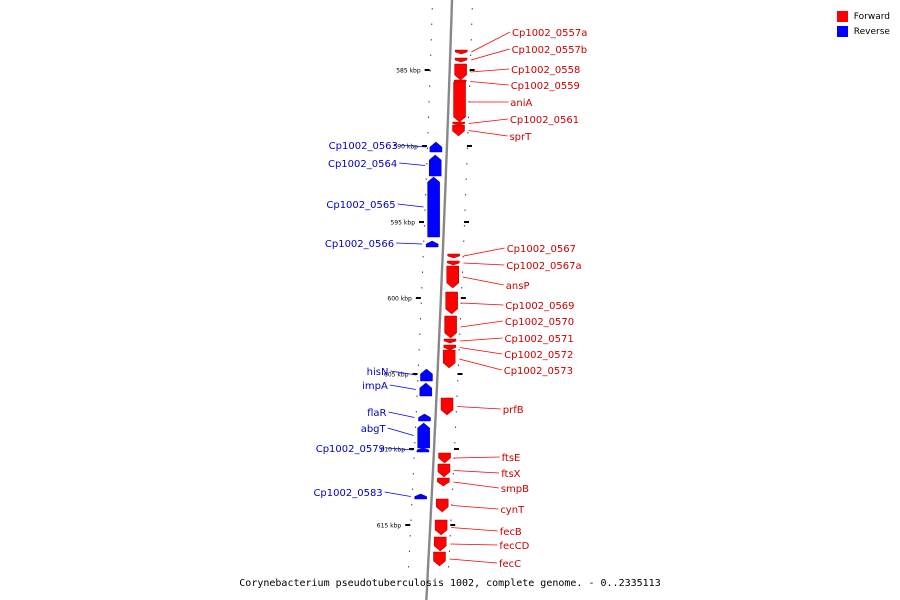 This screenshot has height=600, width=900. Describe the element at coordinates (479, 458) in the screenshot. I see `gene-ftsE: ftsE` at that location.